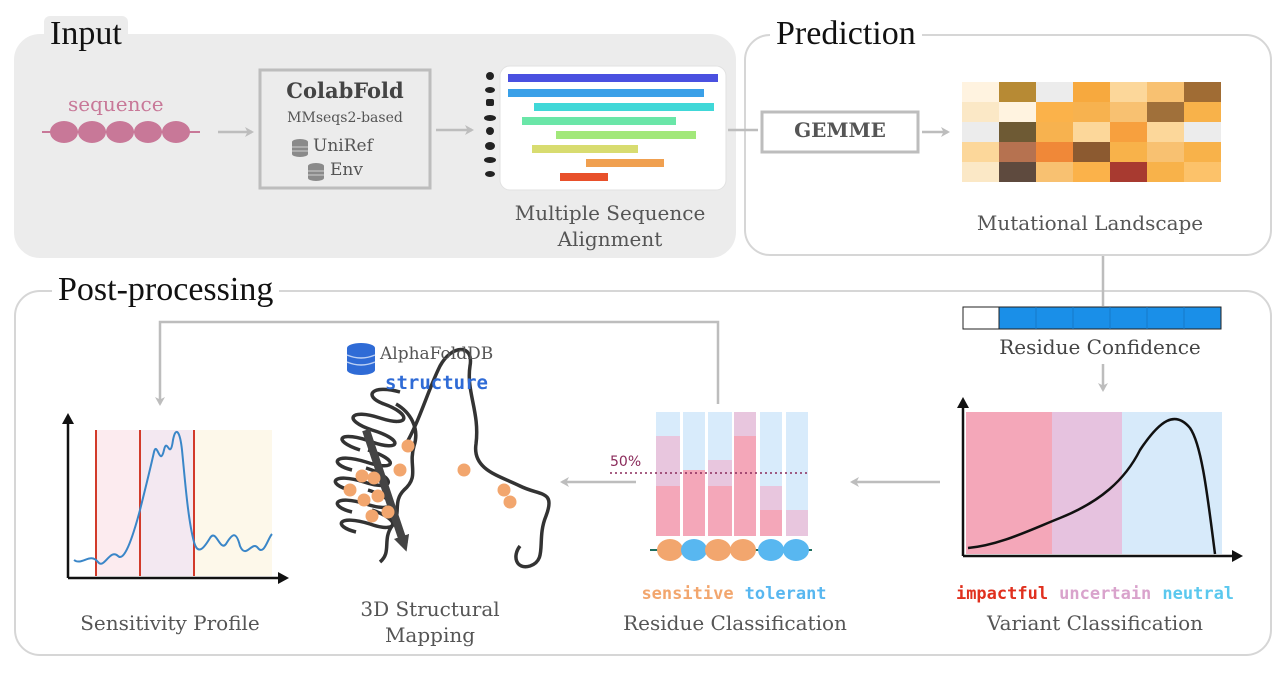 The width and height of the screenshot is (1288, 677). I want to click on sequence-beads, so click(121, 132).